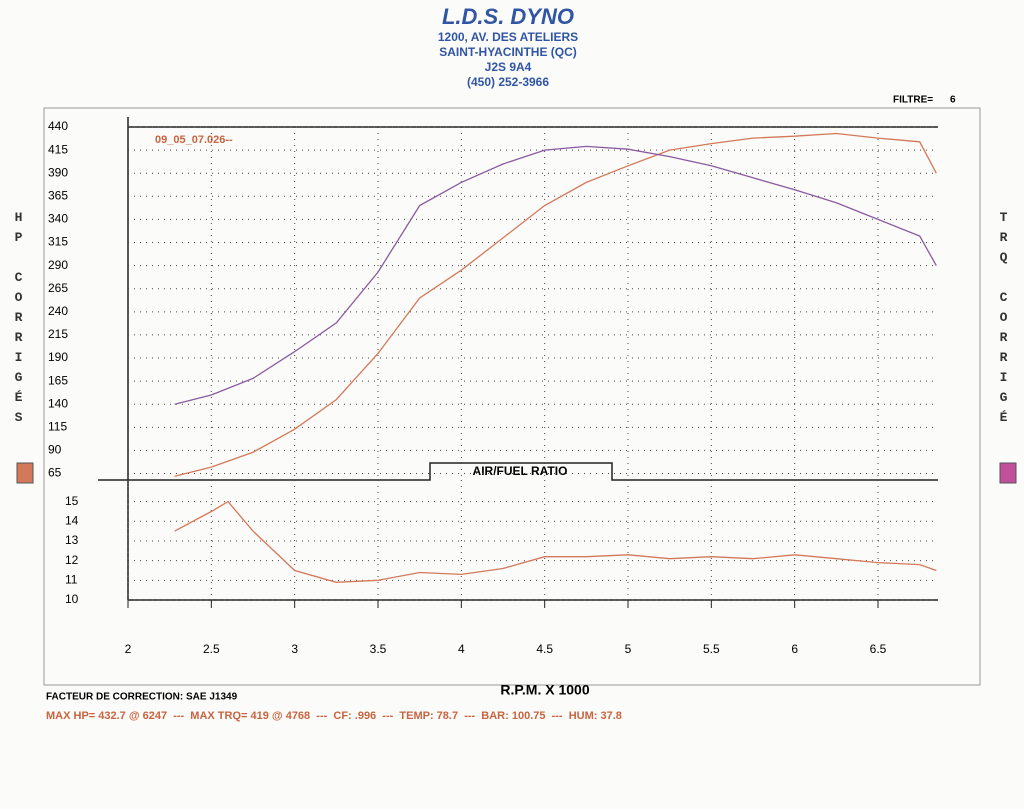 Image resolution: width=1024 pixels, height=809 pixels. I want to click on y-tick-label: 415, so click(58, 149).